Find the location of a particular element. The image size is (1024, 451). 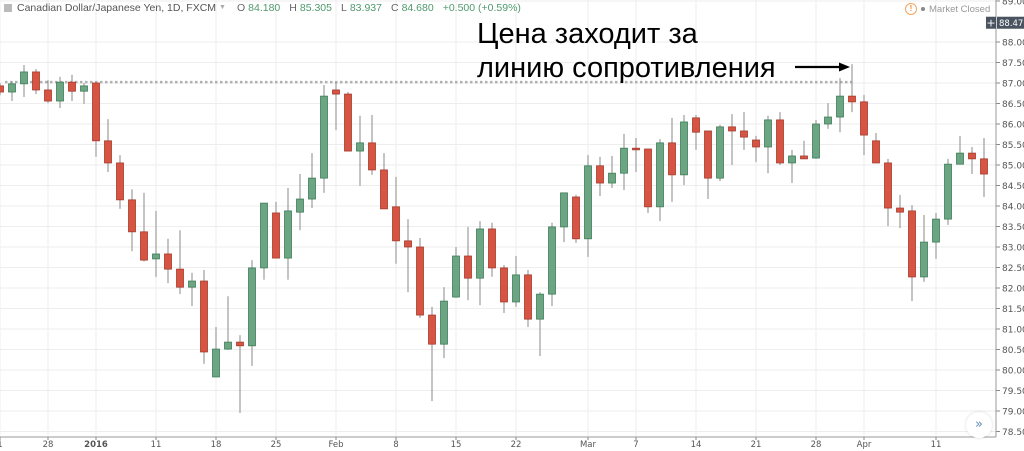

symbol-title: Canadian Dollar/Japanese Yen, 1D, FXCM is located at coordinates (117, 8).